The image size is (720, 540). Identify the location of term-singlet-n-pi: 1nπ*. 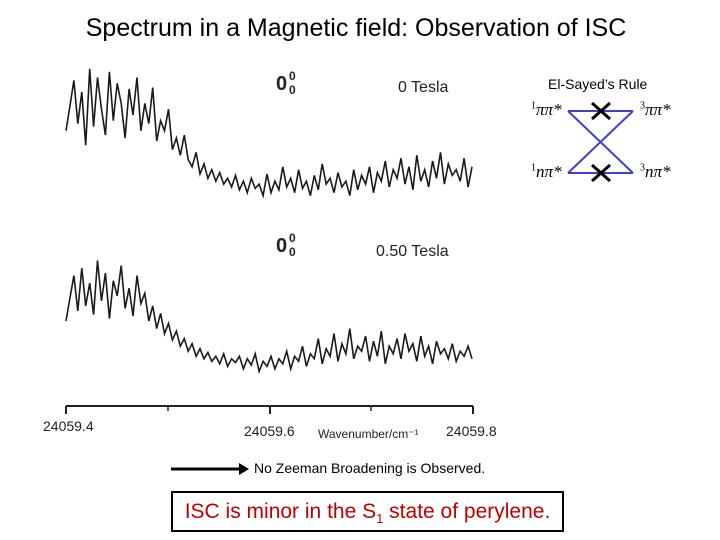
(546, 171).